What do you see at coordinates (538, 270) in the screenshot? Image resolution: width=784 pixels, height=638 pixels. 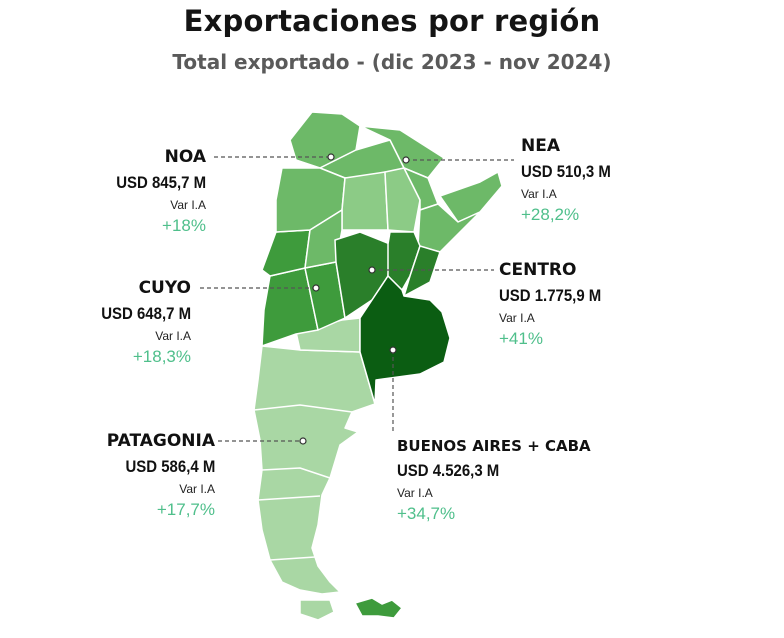 I see `region-name-centro: CENTRO` at bounding box center [538, 270].